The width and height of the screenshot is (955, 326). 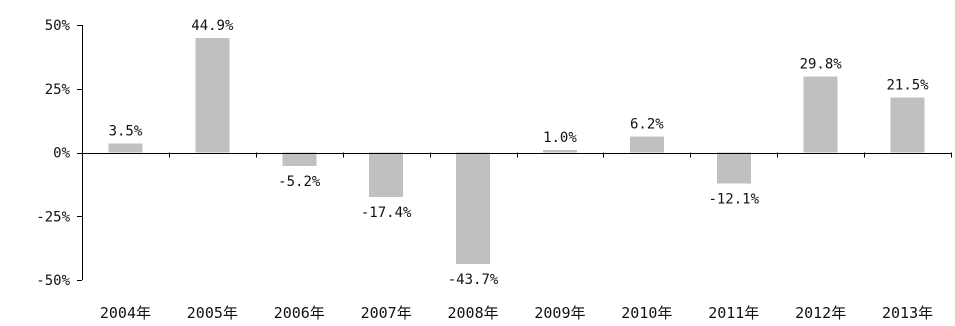 What do you see at coordinates (58, 26) in the screenshot?
I see `y-tick-label: 50%` at bounding box center [58, 26].